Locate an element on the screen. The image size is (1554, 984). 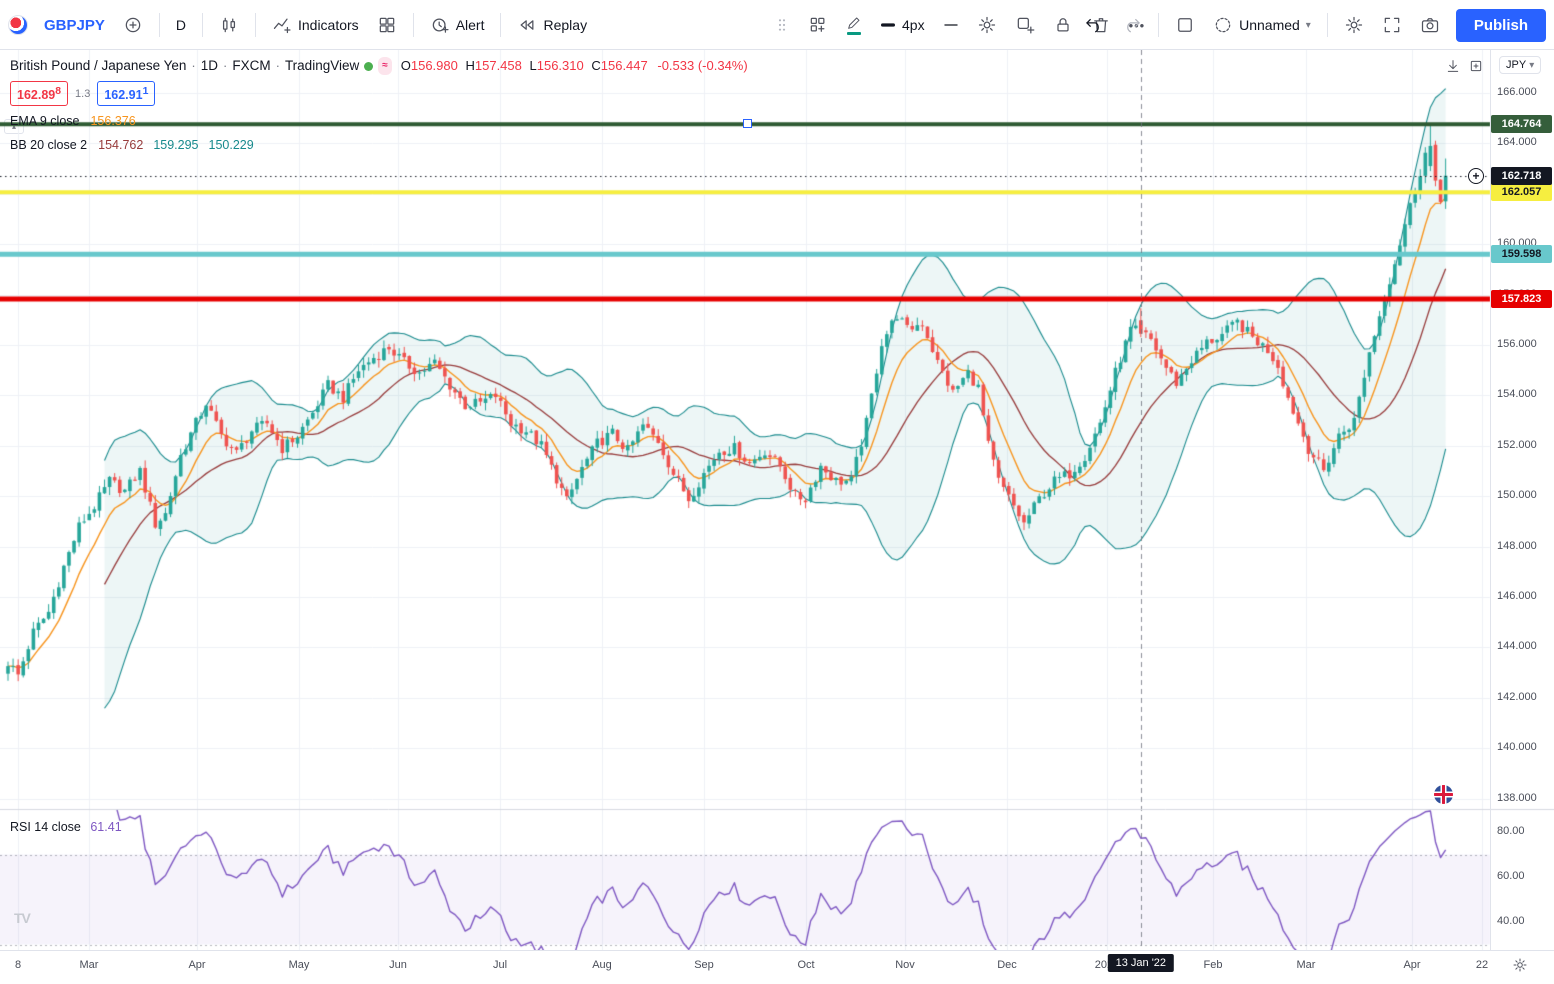
snapshot-button is located at coordinates (1430, 25).